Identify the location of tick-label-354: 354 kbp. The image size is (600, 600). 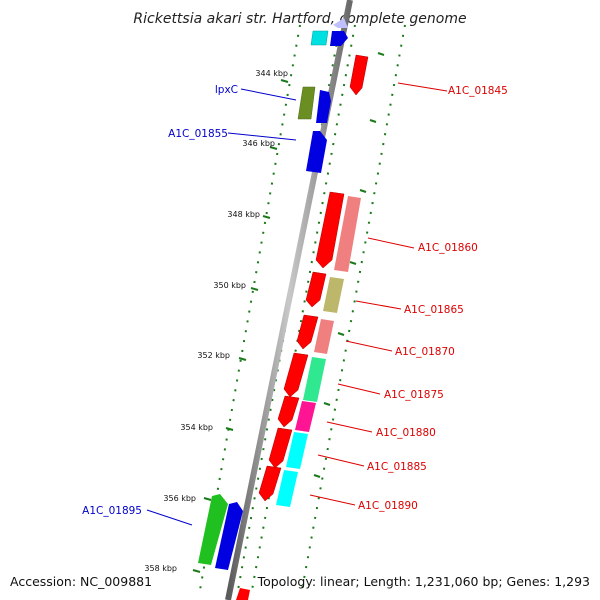
(196, 427).